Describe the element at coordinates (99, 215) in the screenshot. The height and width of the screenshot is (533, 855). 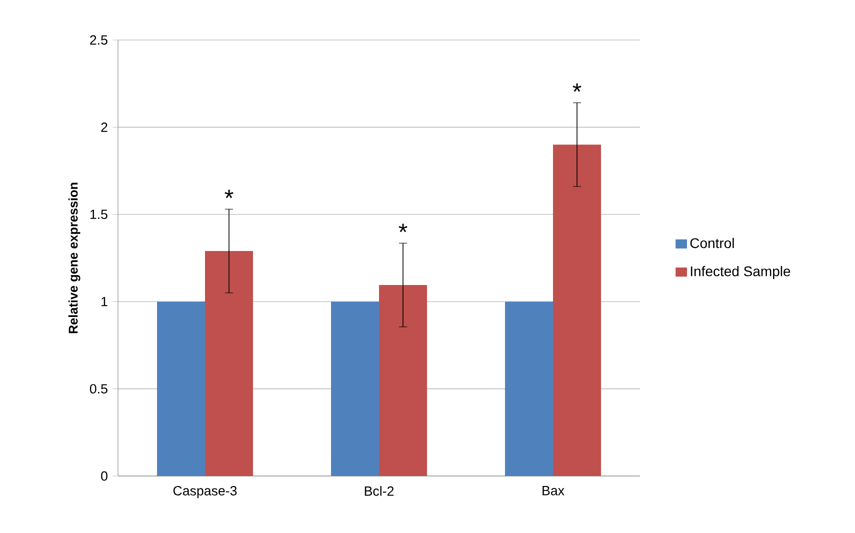
I see `y-tick-label: 1.5` at that location.